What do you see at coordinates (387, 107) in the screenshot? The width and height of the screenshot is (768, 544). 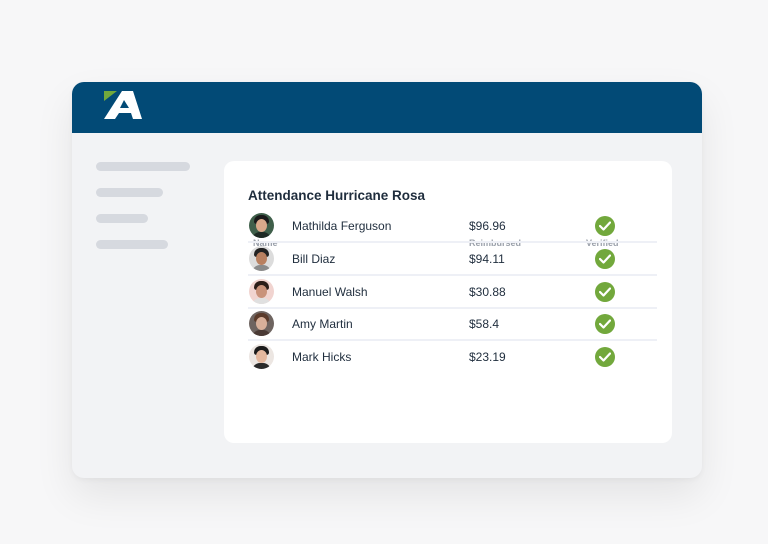 I see `top-bar` at bounding box center [387, 107].